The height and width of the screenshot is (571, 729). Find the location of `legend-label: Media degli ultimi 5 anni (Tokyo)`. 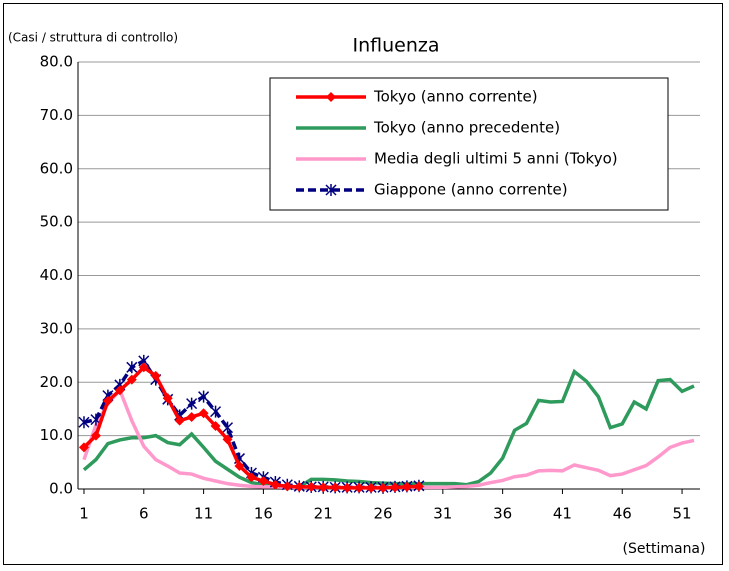

legend-label: Media degli ultimi 5 anni (Tokyo) is located at coordinates (496, 159).